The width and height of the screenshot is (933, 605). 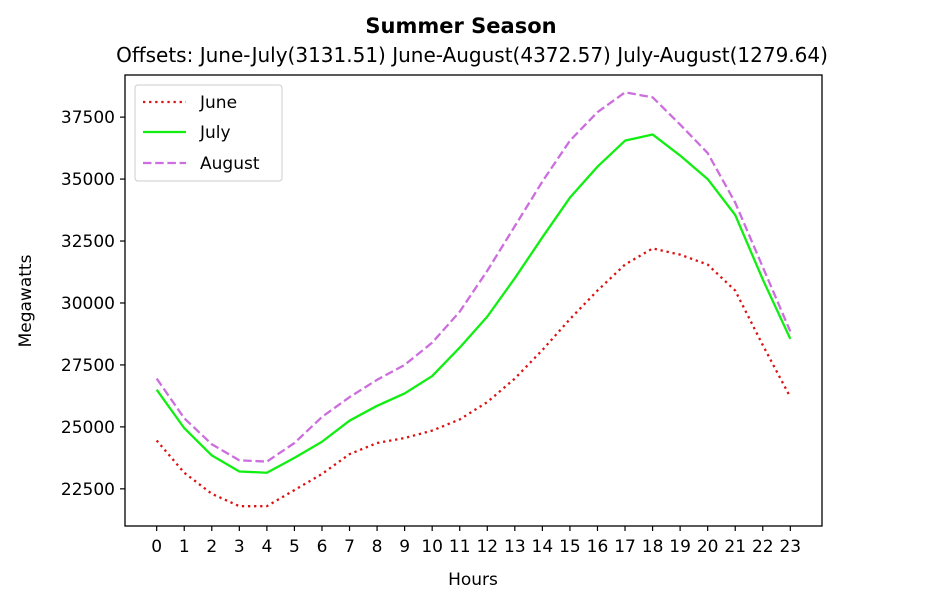 I want to click on legend-label-august: August, so click(x=230, y=164).